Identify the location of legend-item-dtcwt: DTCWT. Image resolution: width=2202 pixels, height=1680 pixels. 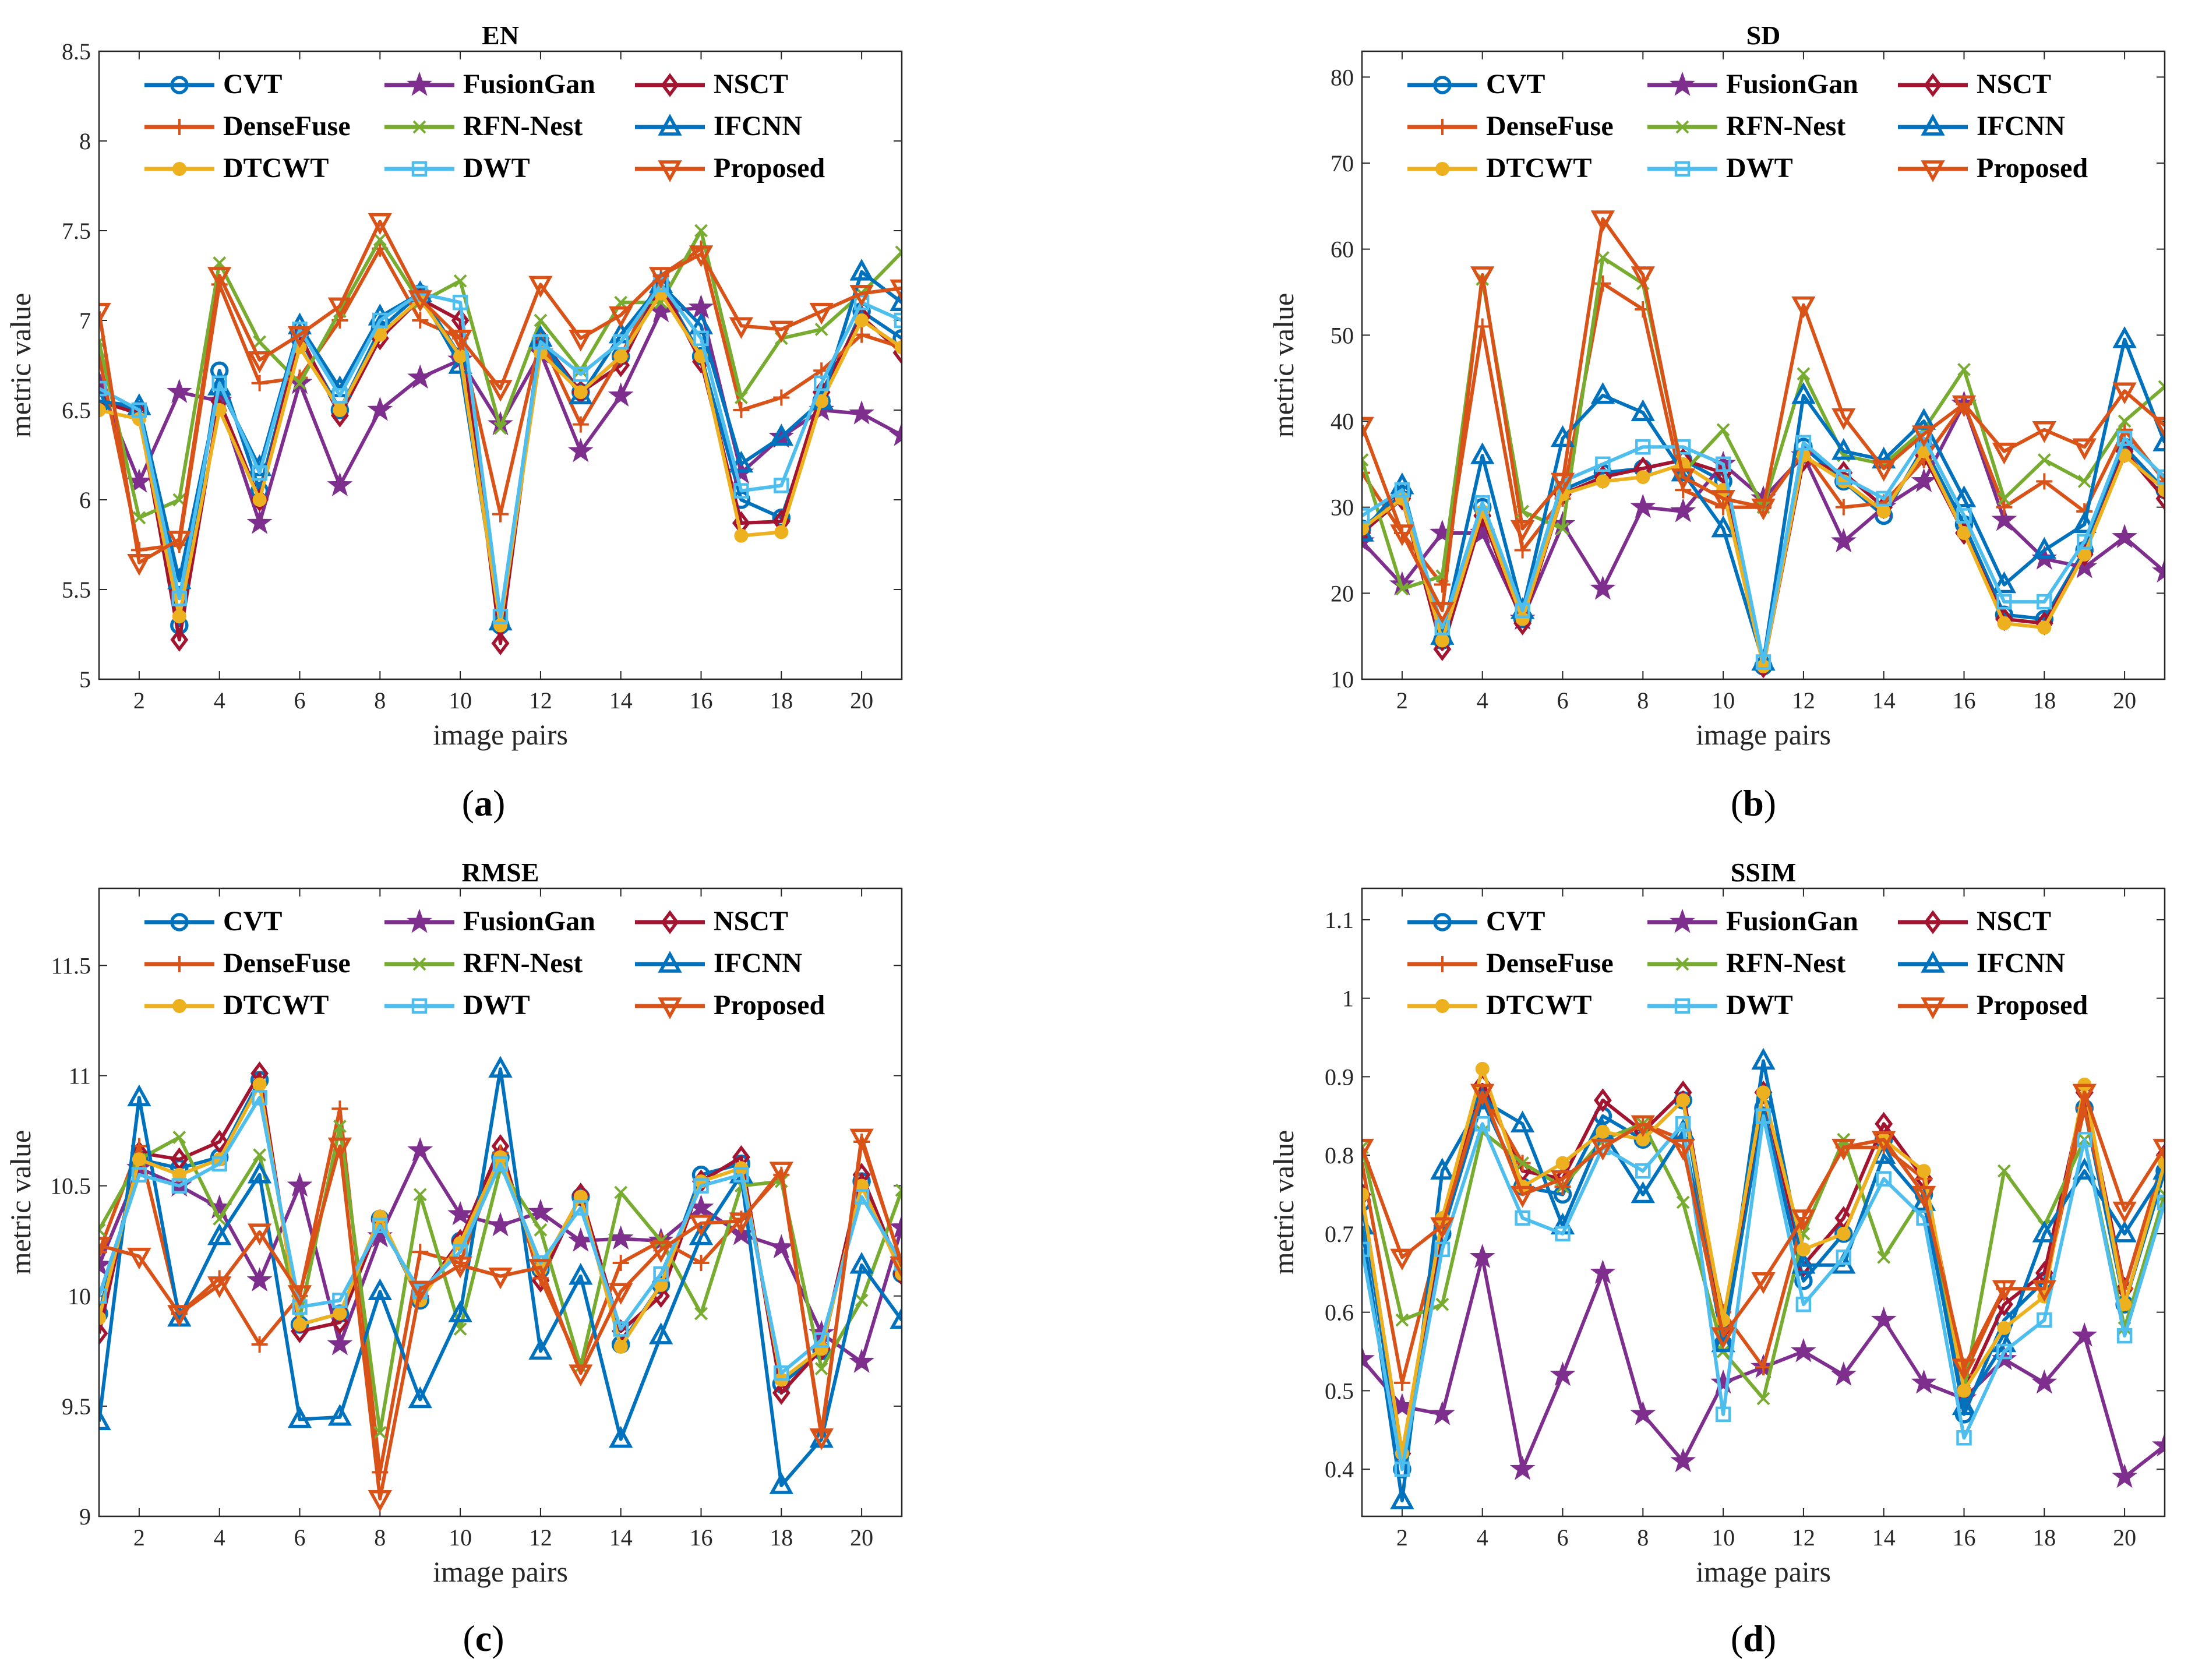
(1499, 1005).